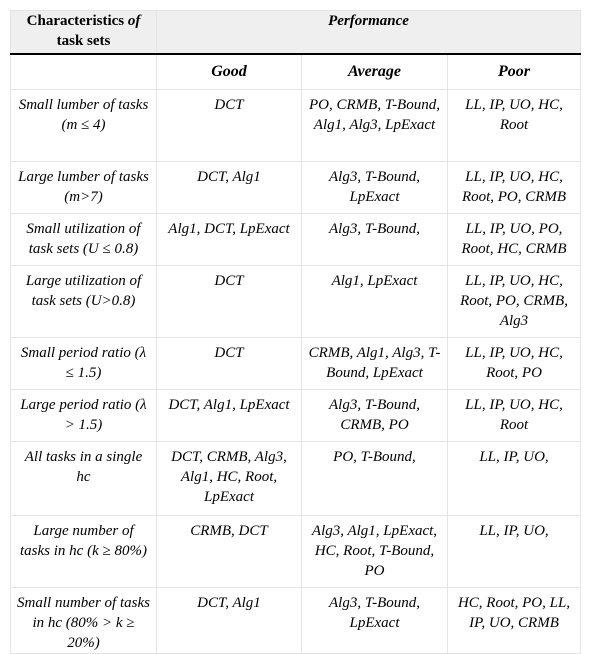 Image resolution: width=590 pixels, height=654 pixels. Describe the element at coordinates (514, 620) in the screenshot. I see `poor-cell: HC, Root, PO, LL, IP, UO, CRMB` at that location.